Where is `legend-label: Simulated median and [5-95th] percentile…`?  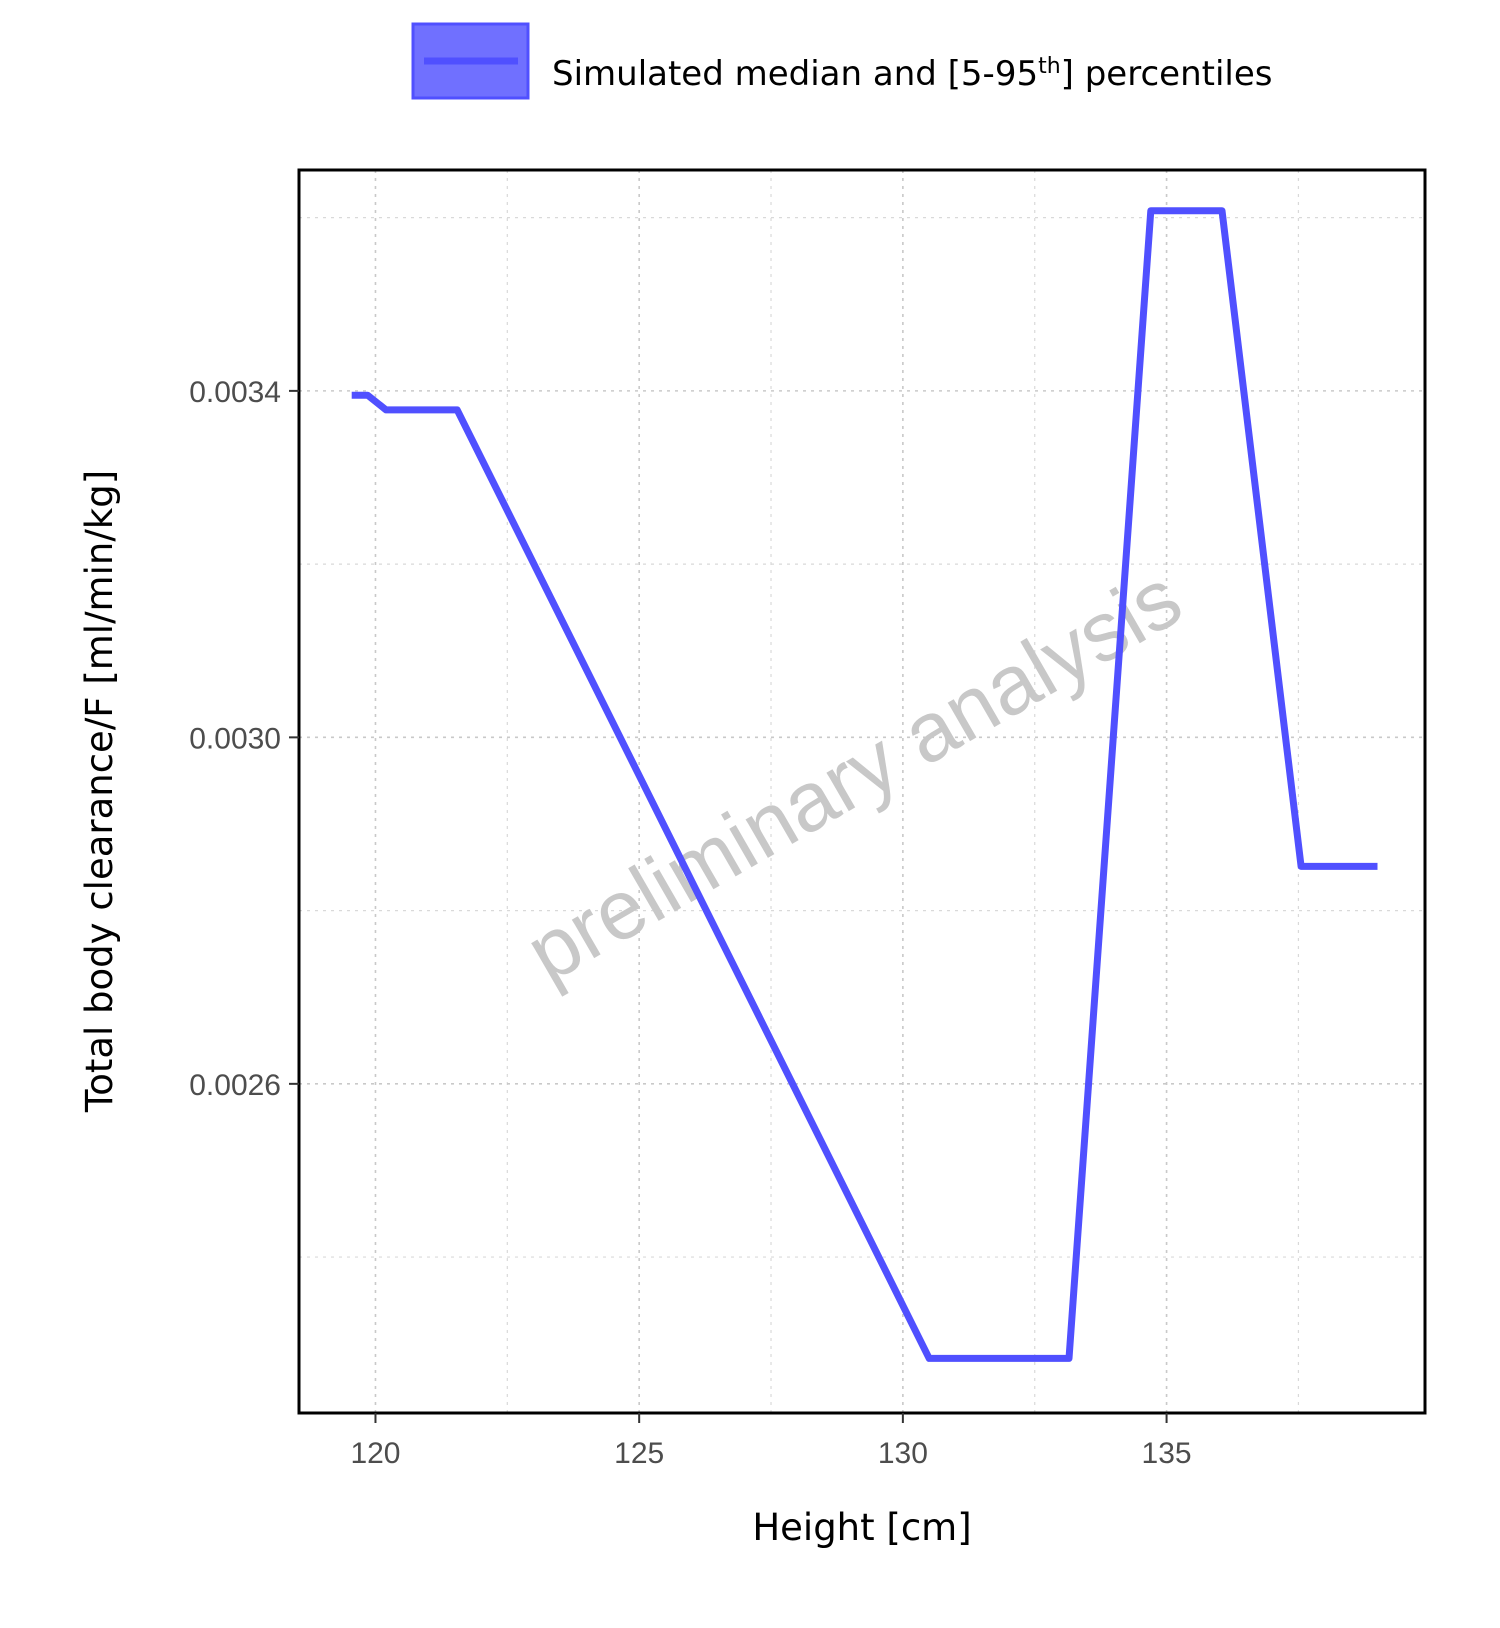 legend-label: Simulated median and [5-95th] percentile… is located at coordinates (912, 74).